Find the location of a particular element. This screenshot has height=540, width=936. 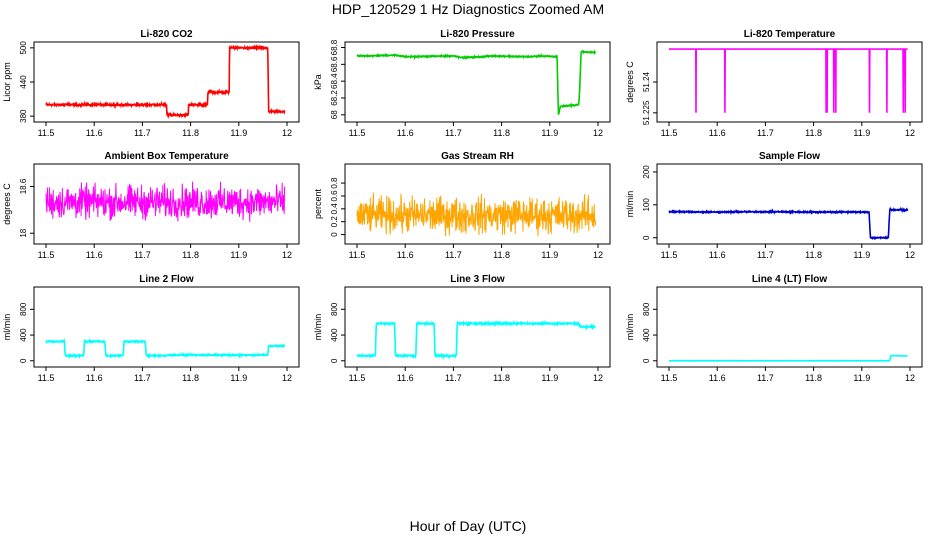

chart-title: Gas Stream RH is located at coordinates (477, 156).